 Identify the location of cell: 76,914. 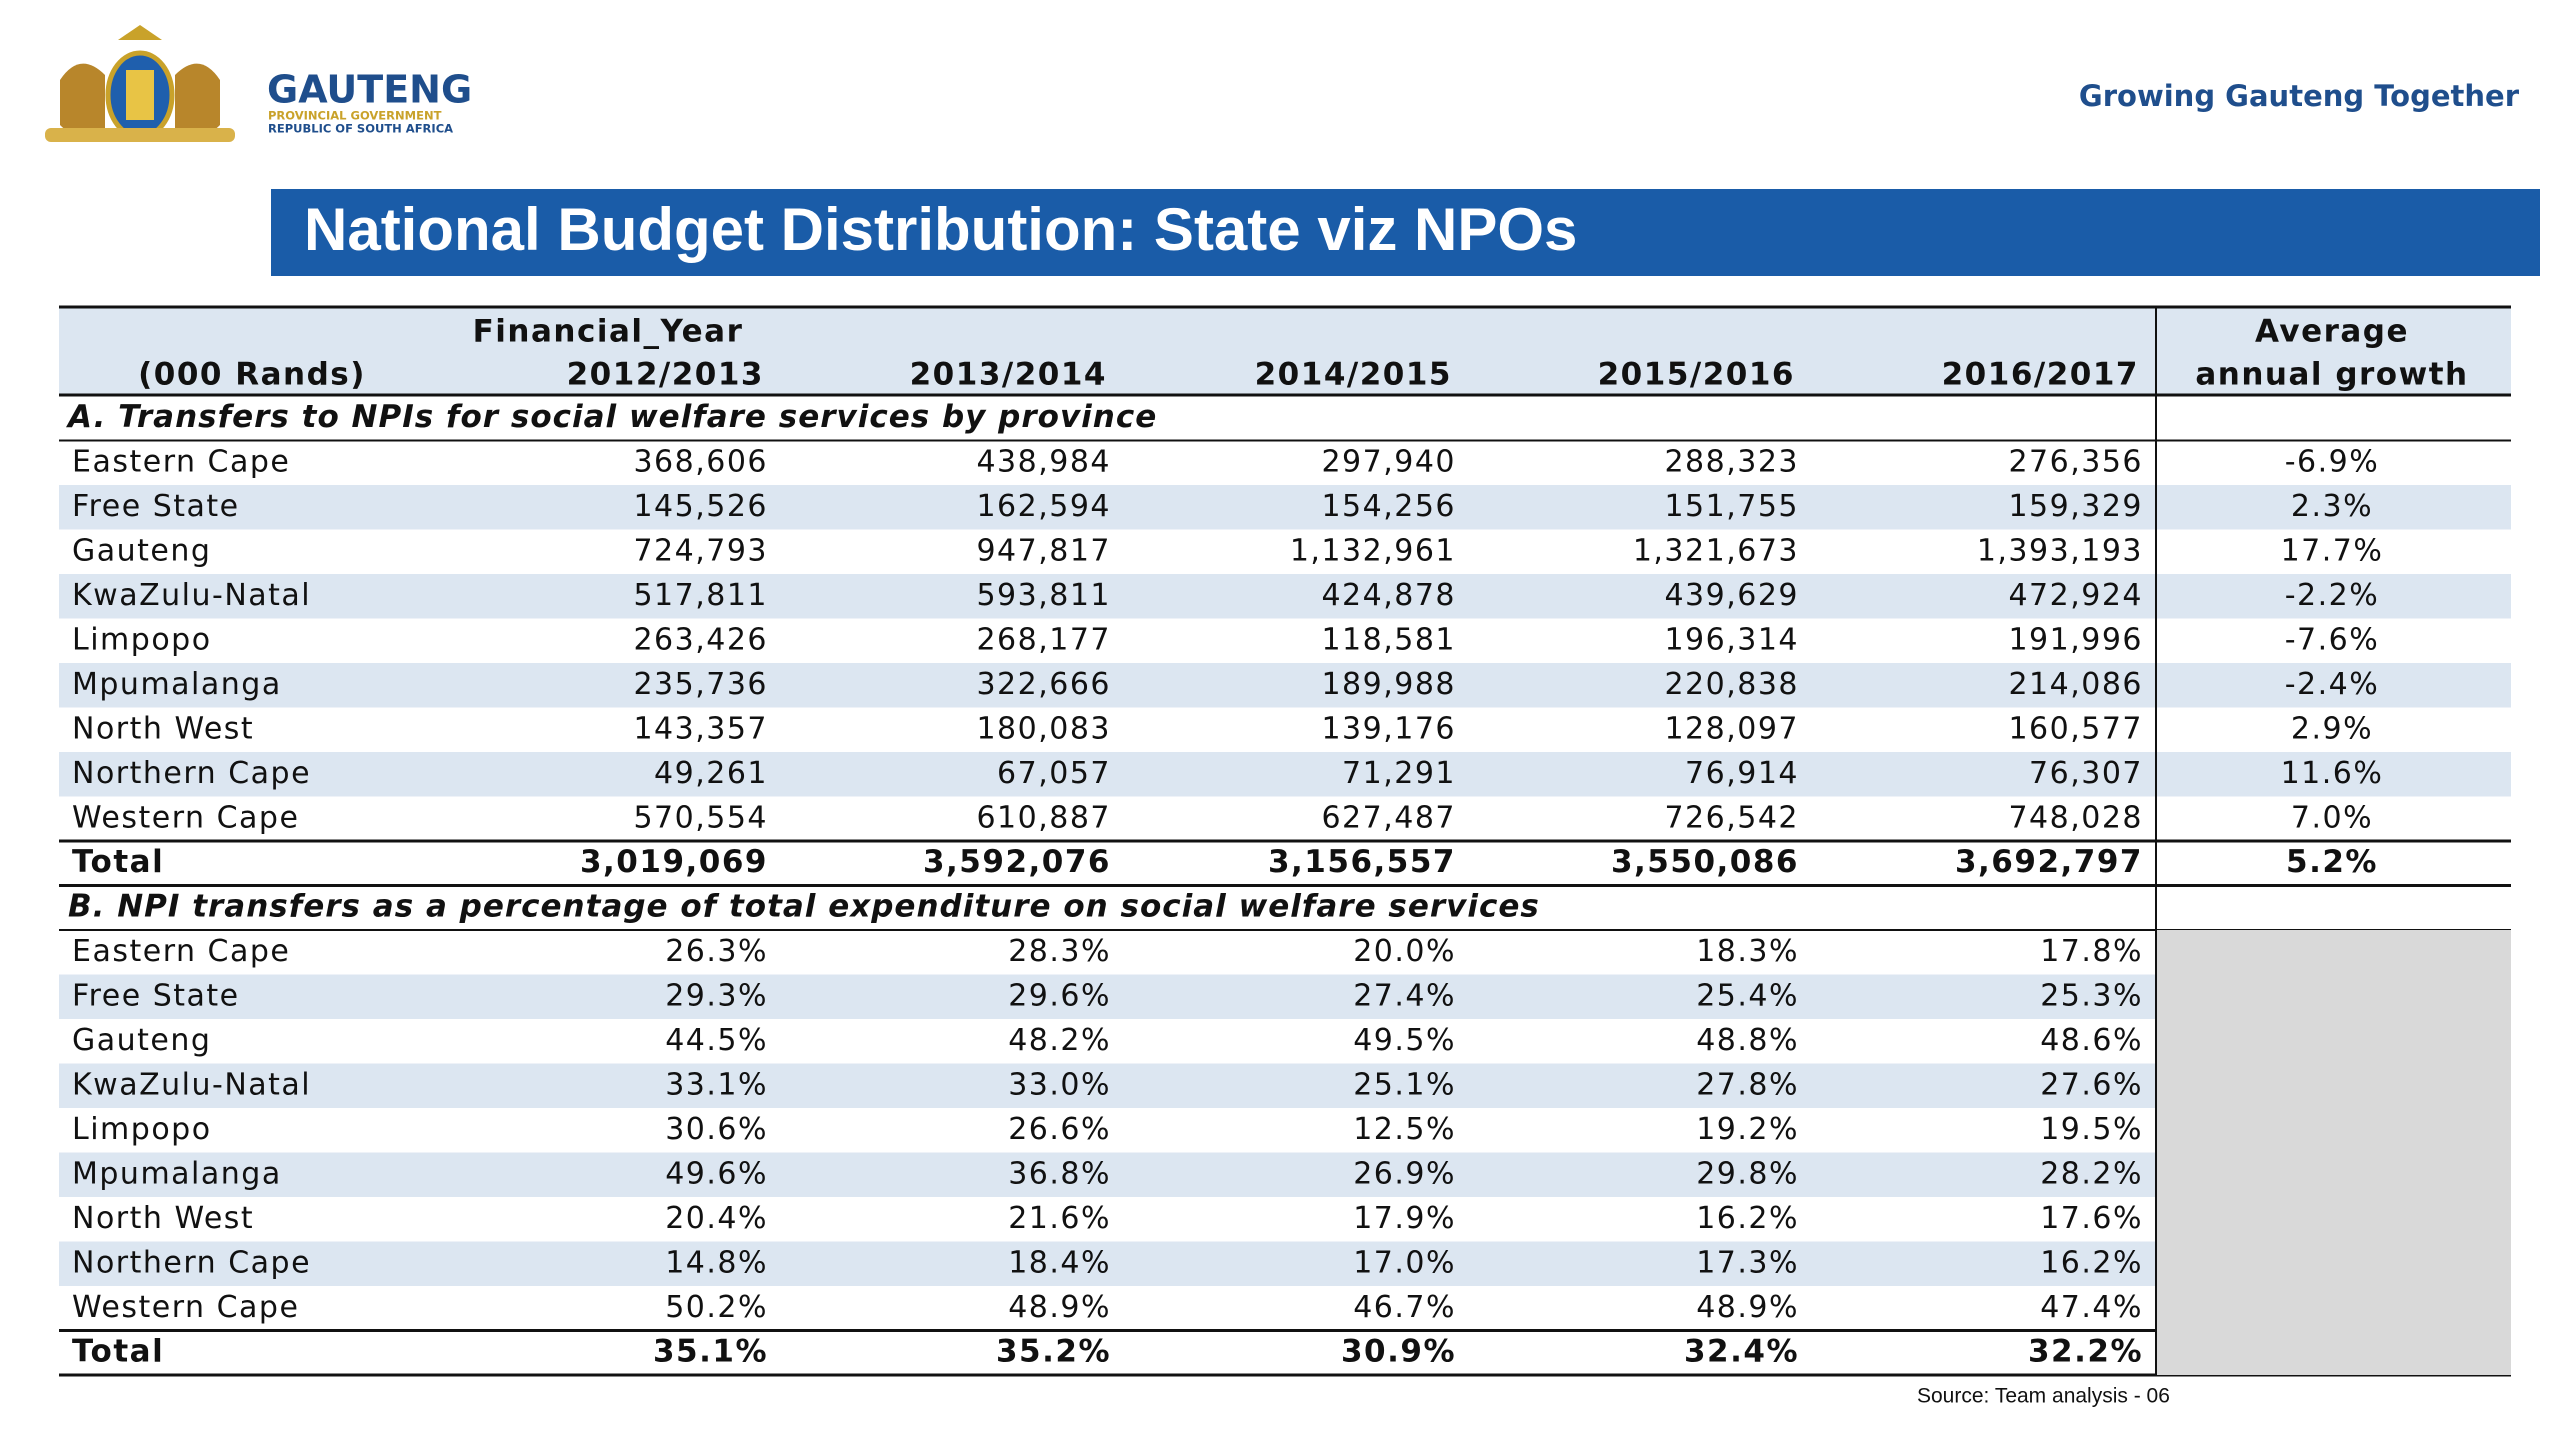
(1742, 773).